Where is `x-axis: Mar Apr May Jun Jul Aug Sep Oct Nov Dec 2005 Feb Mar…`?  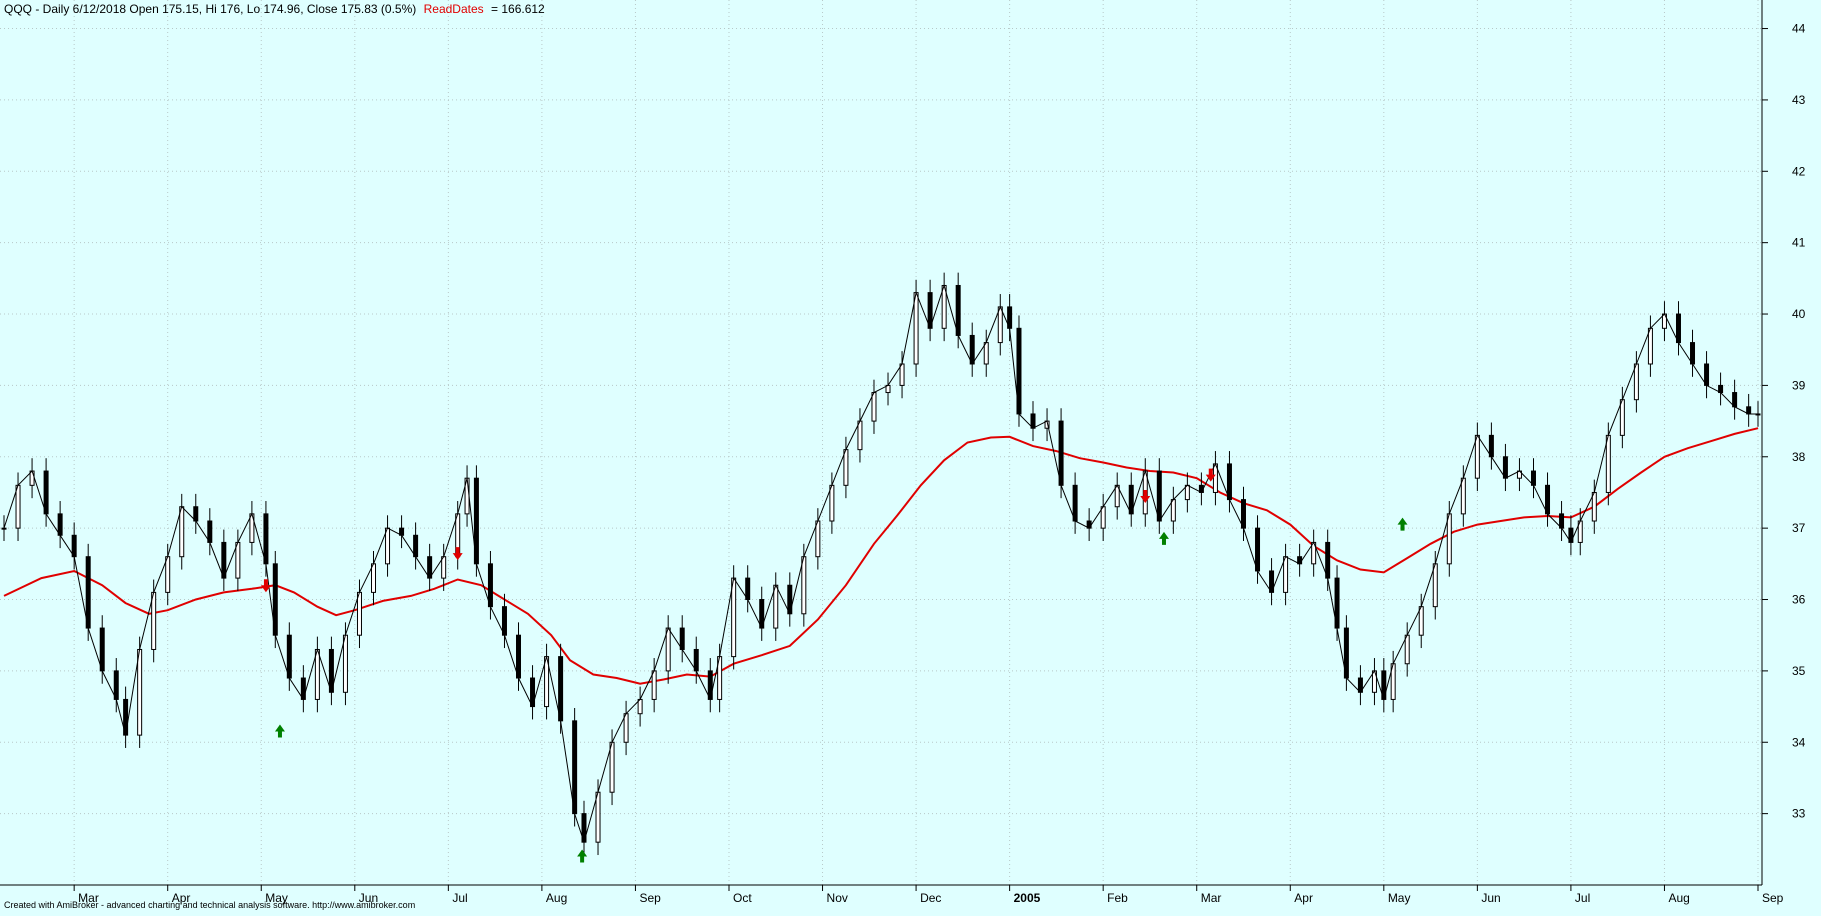
x-axis: Mar Apr May Jun Jul Aug Sep Oct Nov Dec 2005 Feb Mar… is located at coordinates (928, 895).